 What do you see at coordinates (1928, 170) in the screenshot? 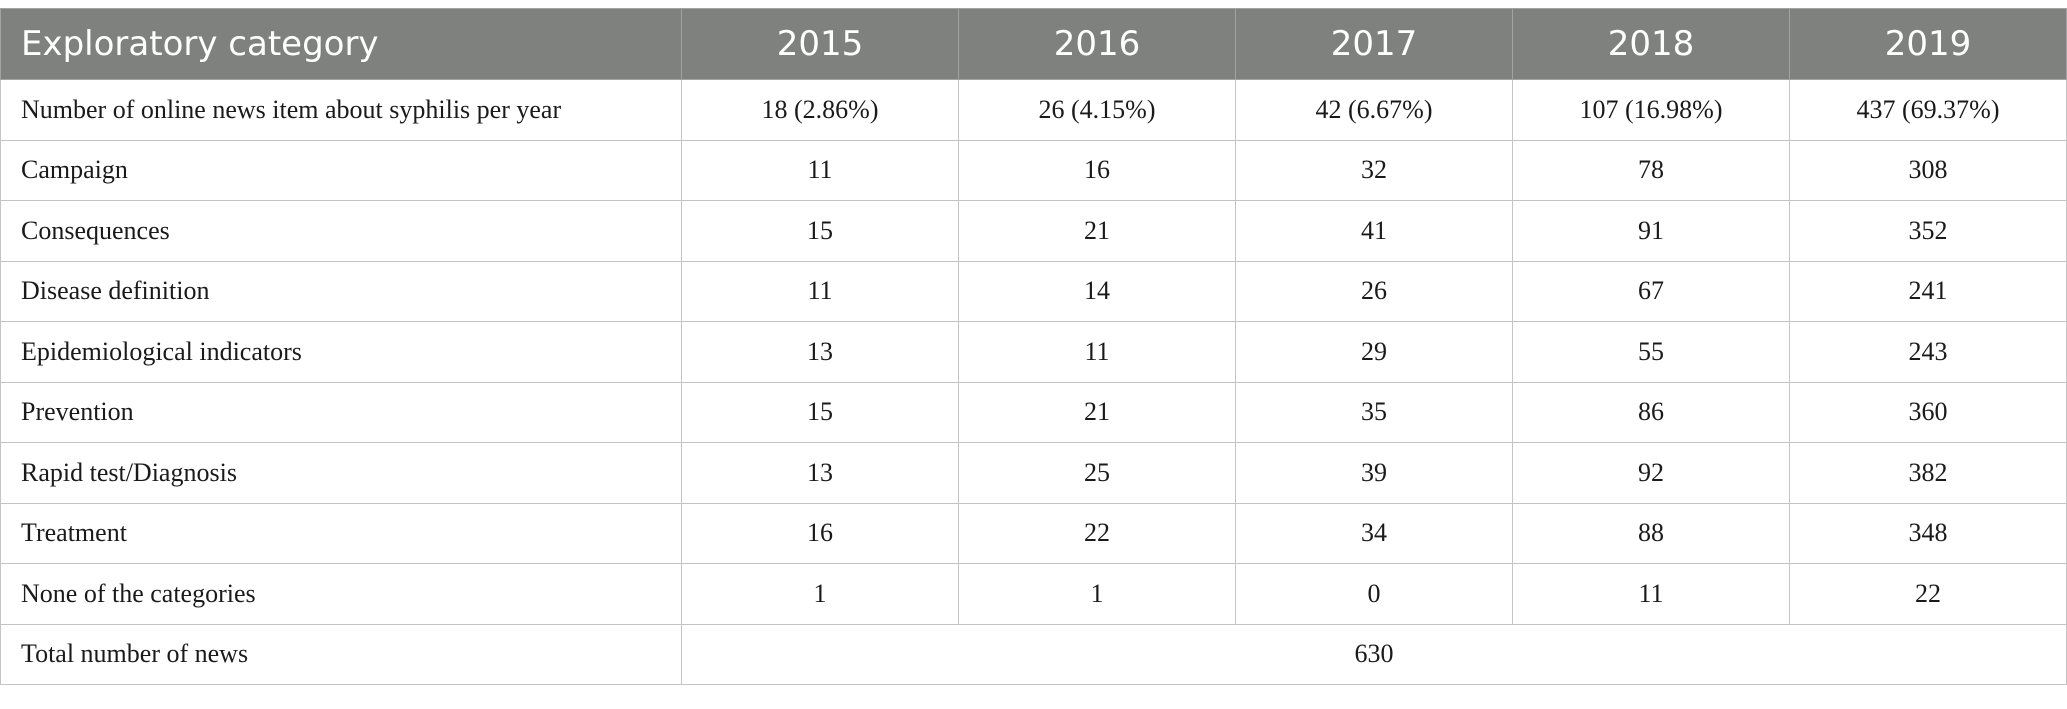
I see `table-cell: 308` at bounding box center [1928, 170].